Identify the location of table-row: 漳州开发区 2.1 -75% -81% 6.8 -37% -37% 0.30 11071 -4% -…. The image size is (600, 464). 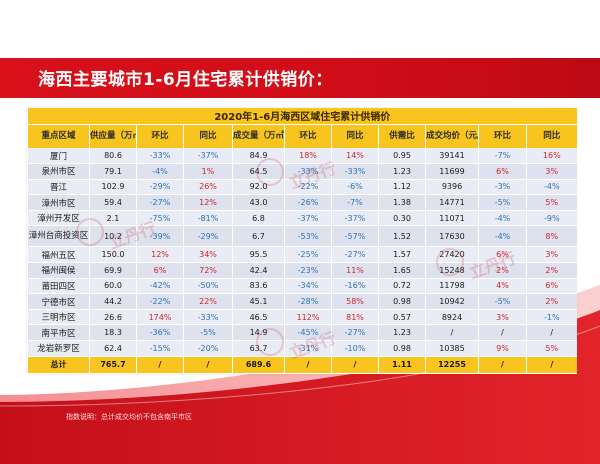
(302, 218).